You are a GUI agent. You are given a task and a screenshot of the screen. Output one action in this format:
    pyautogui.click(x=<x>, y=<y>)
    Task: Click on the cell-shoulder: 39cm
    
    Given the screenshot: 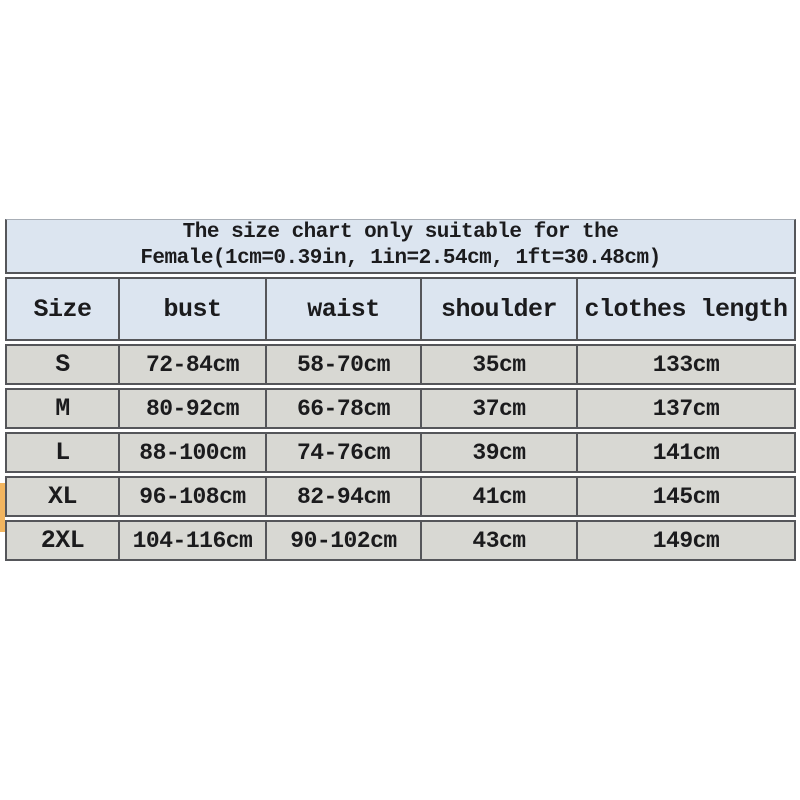 What is the action you would take?
    pyautogui.click(x=500, y=452)
    